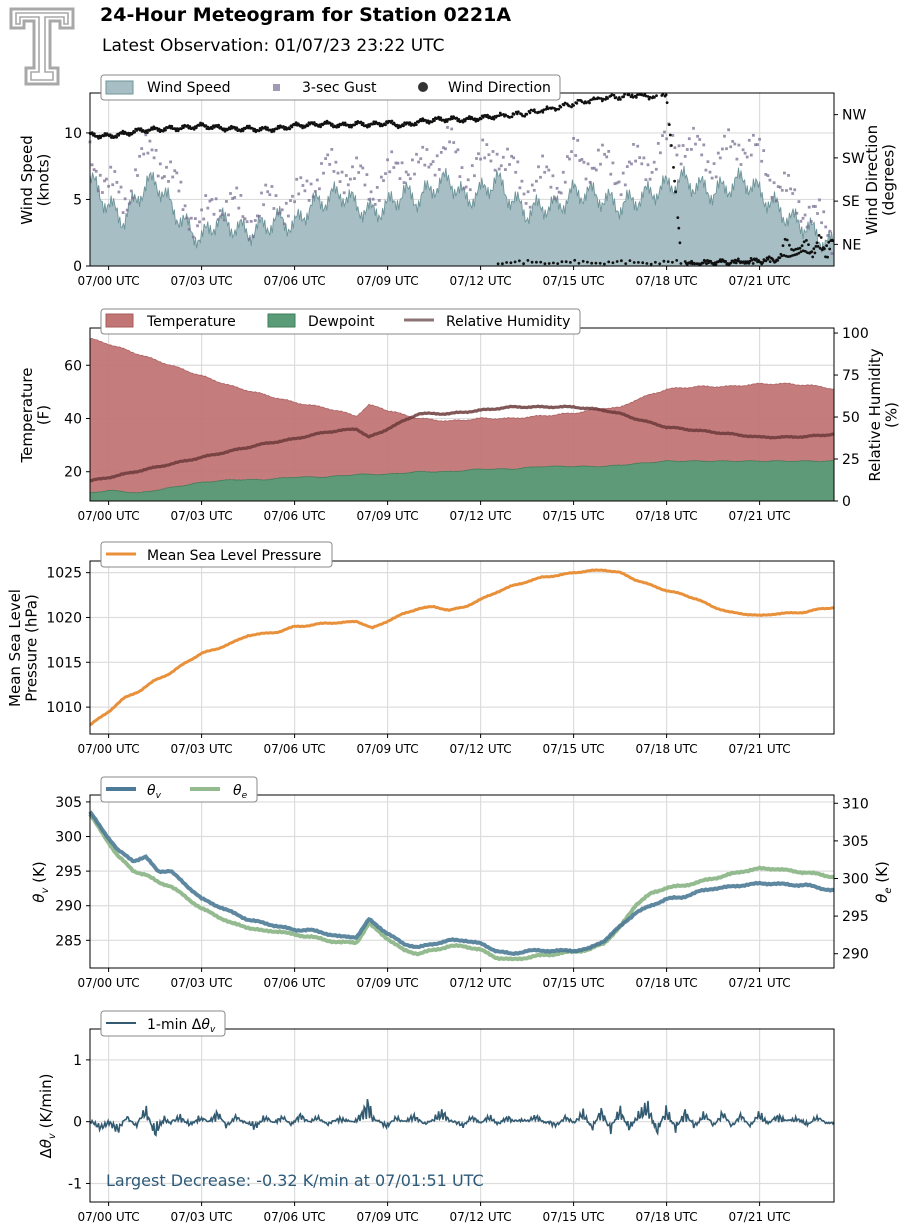 This screenshot has width=913, height=1231. I want to click on y-axis-label: Mean Sea LevelPressure (hPa), so click(23, 648).